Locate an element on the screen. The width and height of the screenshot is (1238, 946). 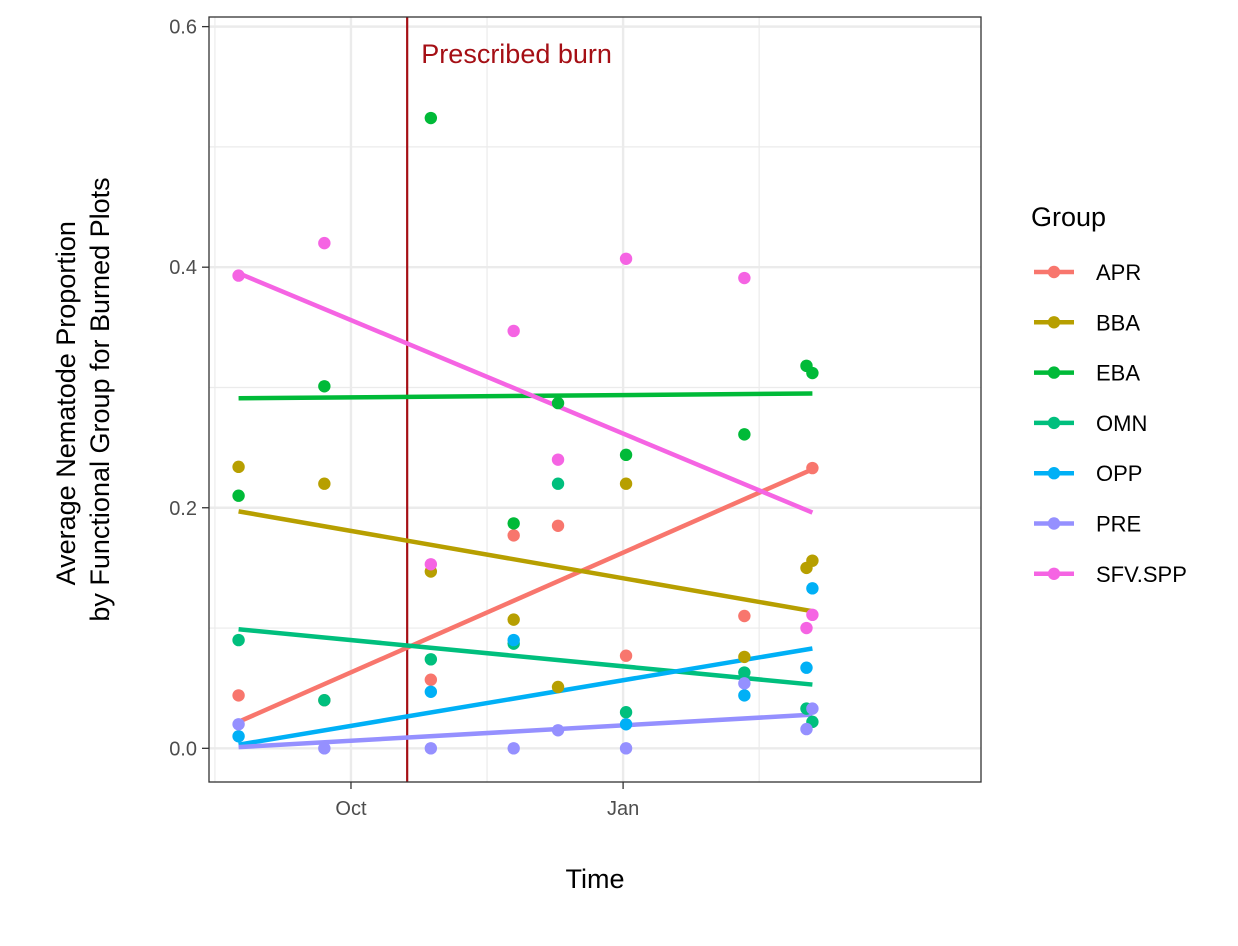
legend-label-opp: OPP is located at coordinates (1119, 473).